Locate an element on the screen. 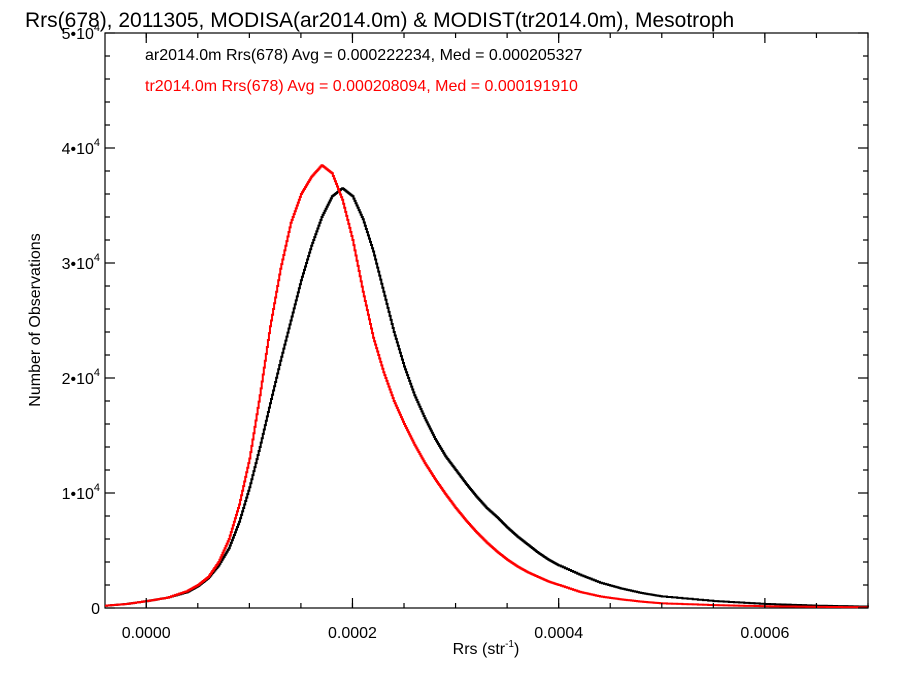 This screenshot has width=900, height=675. y-tick-label: 4•104 is located at coordinates (81, 147).